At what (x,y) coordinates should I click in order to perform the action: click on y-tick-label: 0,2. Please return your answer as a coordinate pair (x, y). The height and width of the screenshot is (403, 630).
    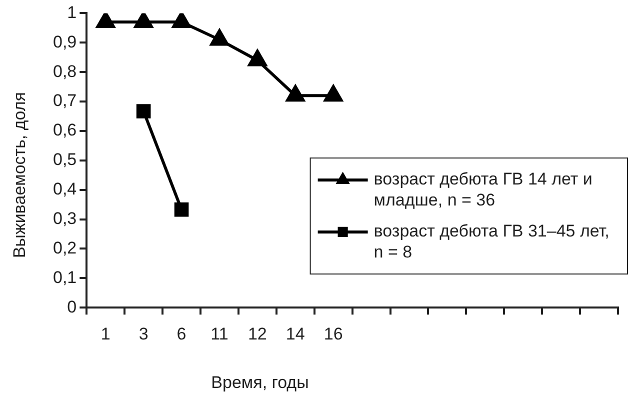
    Looking at the image, I should click on (64, 248).